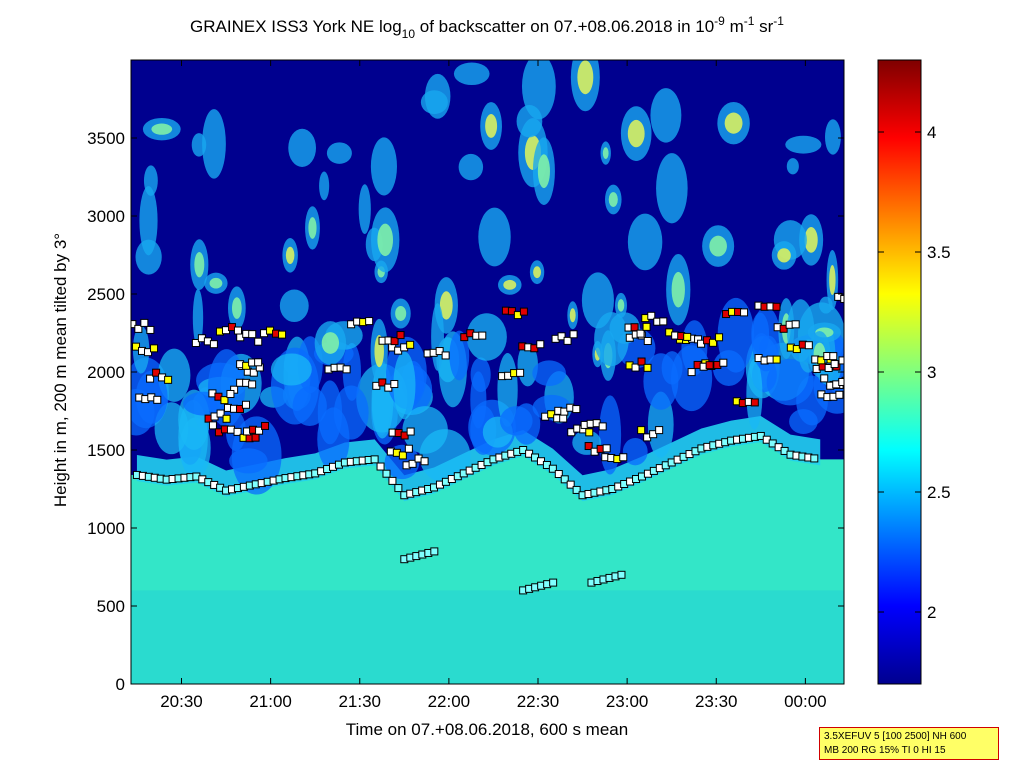 Image resolution: width=1023 pixels, height=767 pixels. I want to click on colorbar-tick-label: 2.5, so click(939, 492).